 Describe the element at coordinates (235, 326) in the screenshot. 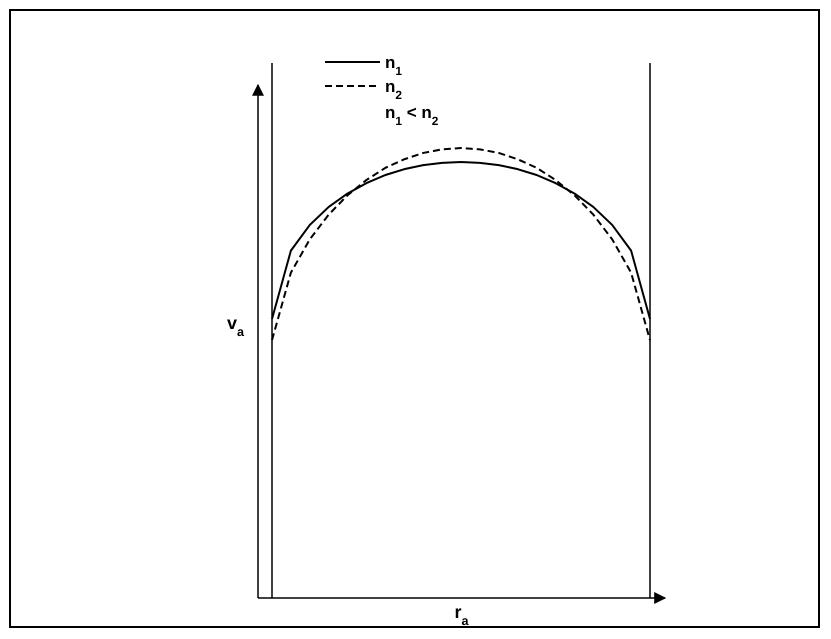

I see `y-axis-title: v$_{a}$` at that location.